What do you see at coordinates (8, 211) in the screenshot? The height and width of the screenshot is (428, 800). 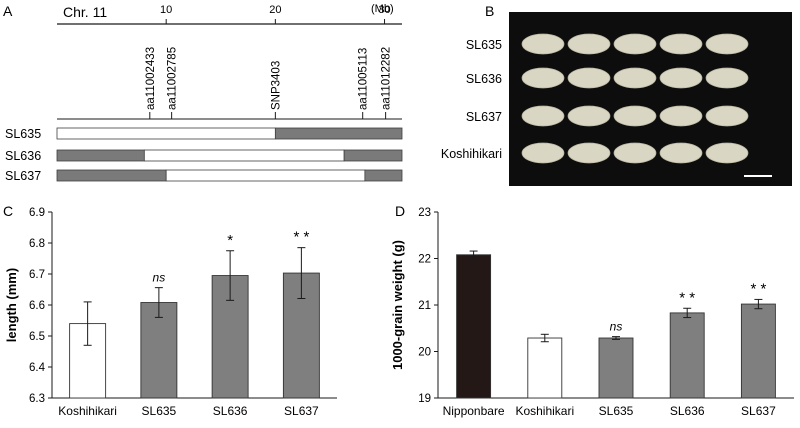 I see `panel-label-c: C` at bounding box center [8, 211].